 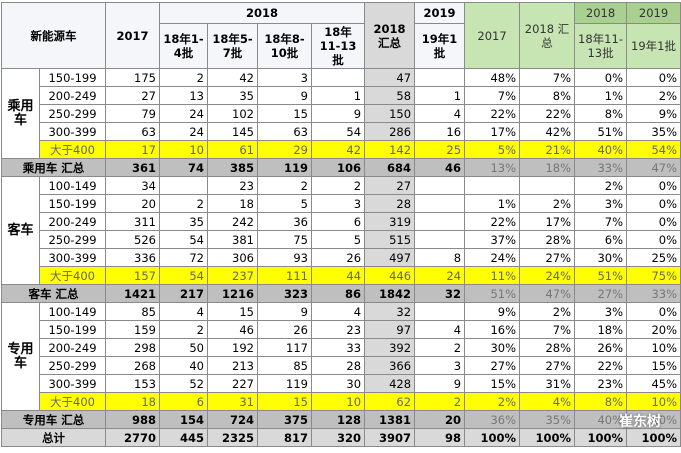 What do you see at coordinates (601, 167) in the screenshot?
I see `table-cell: 33%` at bounding box center [601, 167].